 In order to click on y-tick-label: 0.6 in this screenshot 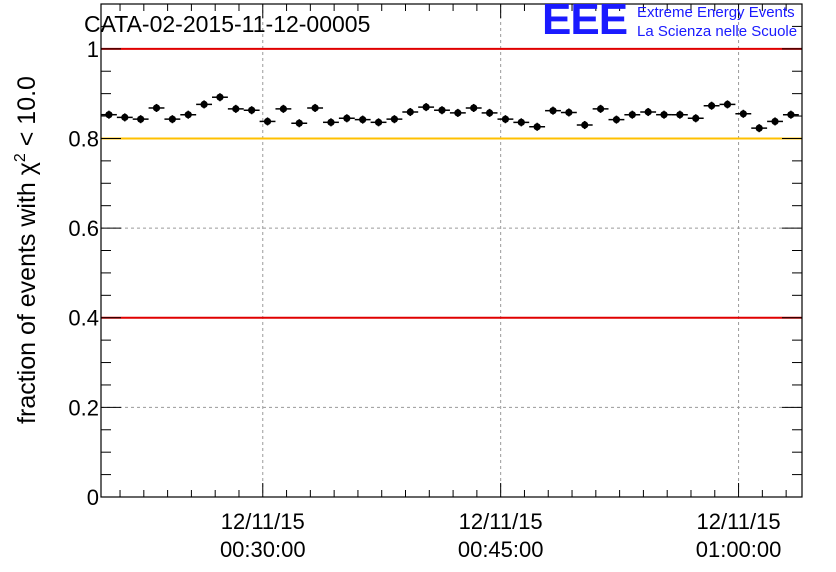, I will do `click(83, 228)`.